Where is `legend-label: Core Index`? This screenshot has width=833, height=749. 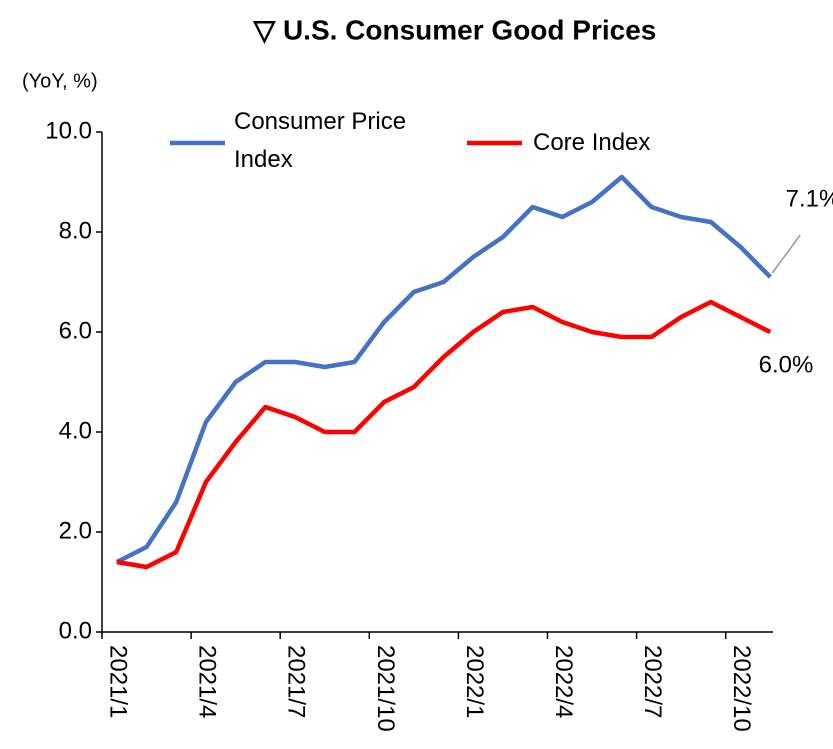 legend-label: Core Index is located at coordinates (592, 142).